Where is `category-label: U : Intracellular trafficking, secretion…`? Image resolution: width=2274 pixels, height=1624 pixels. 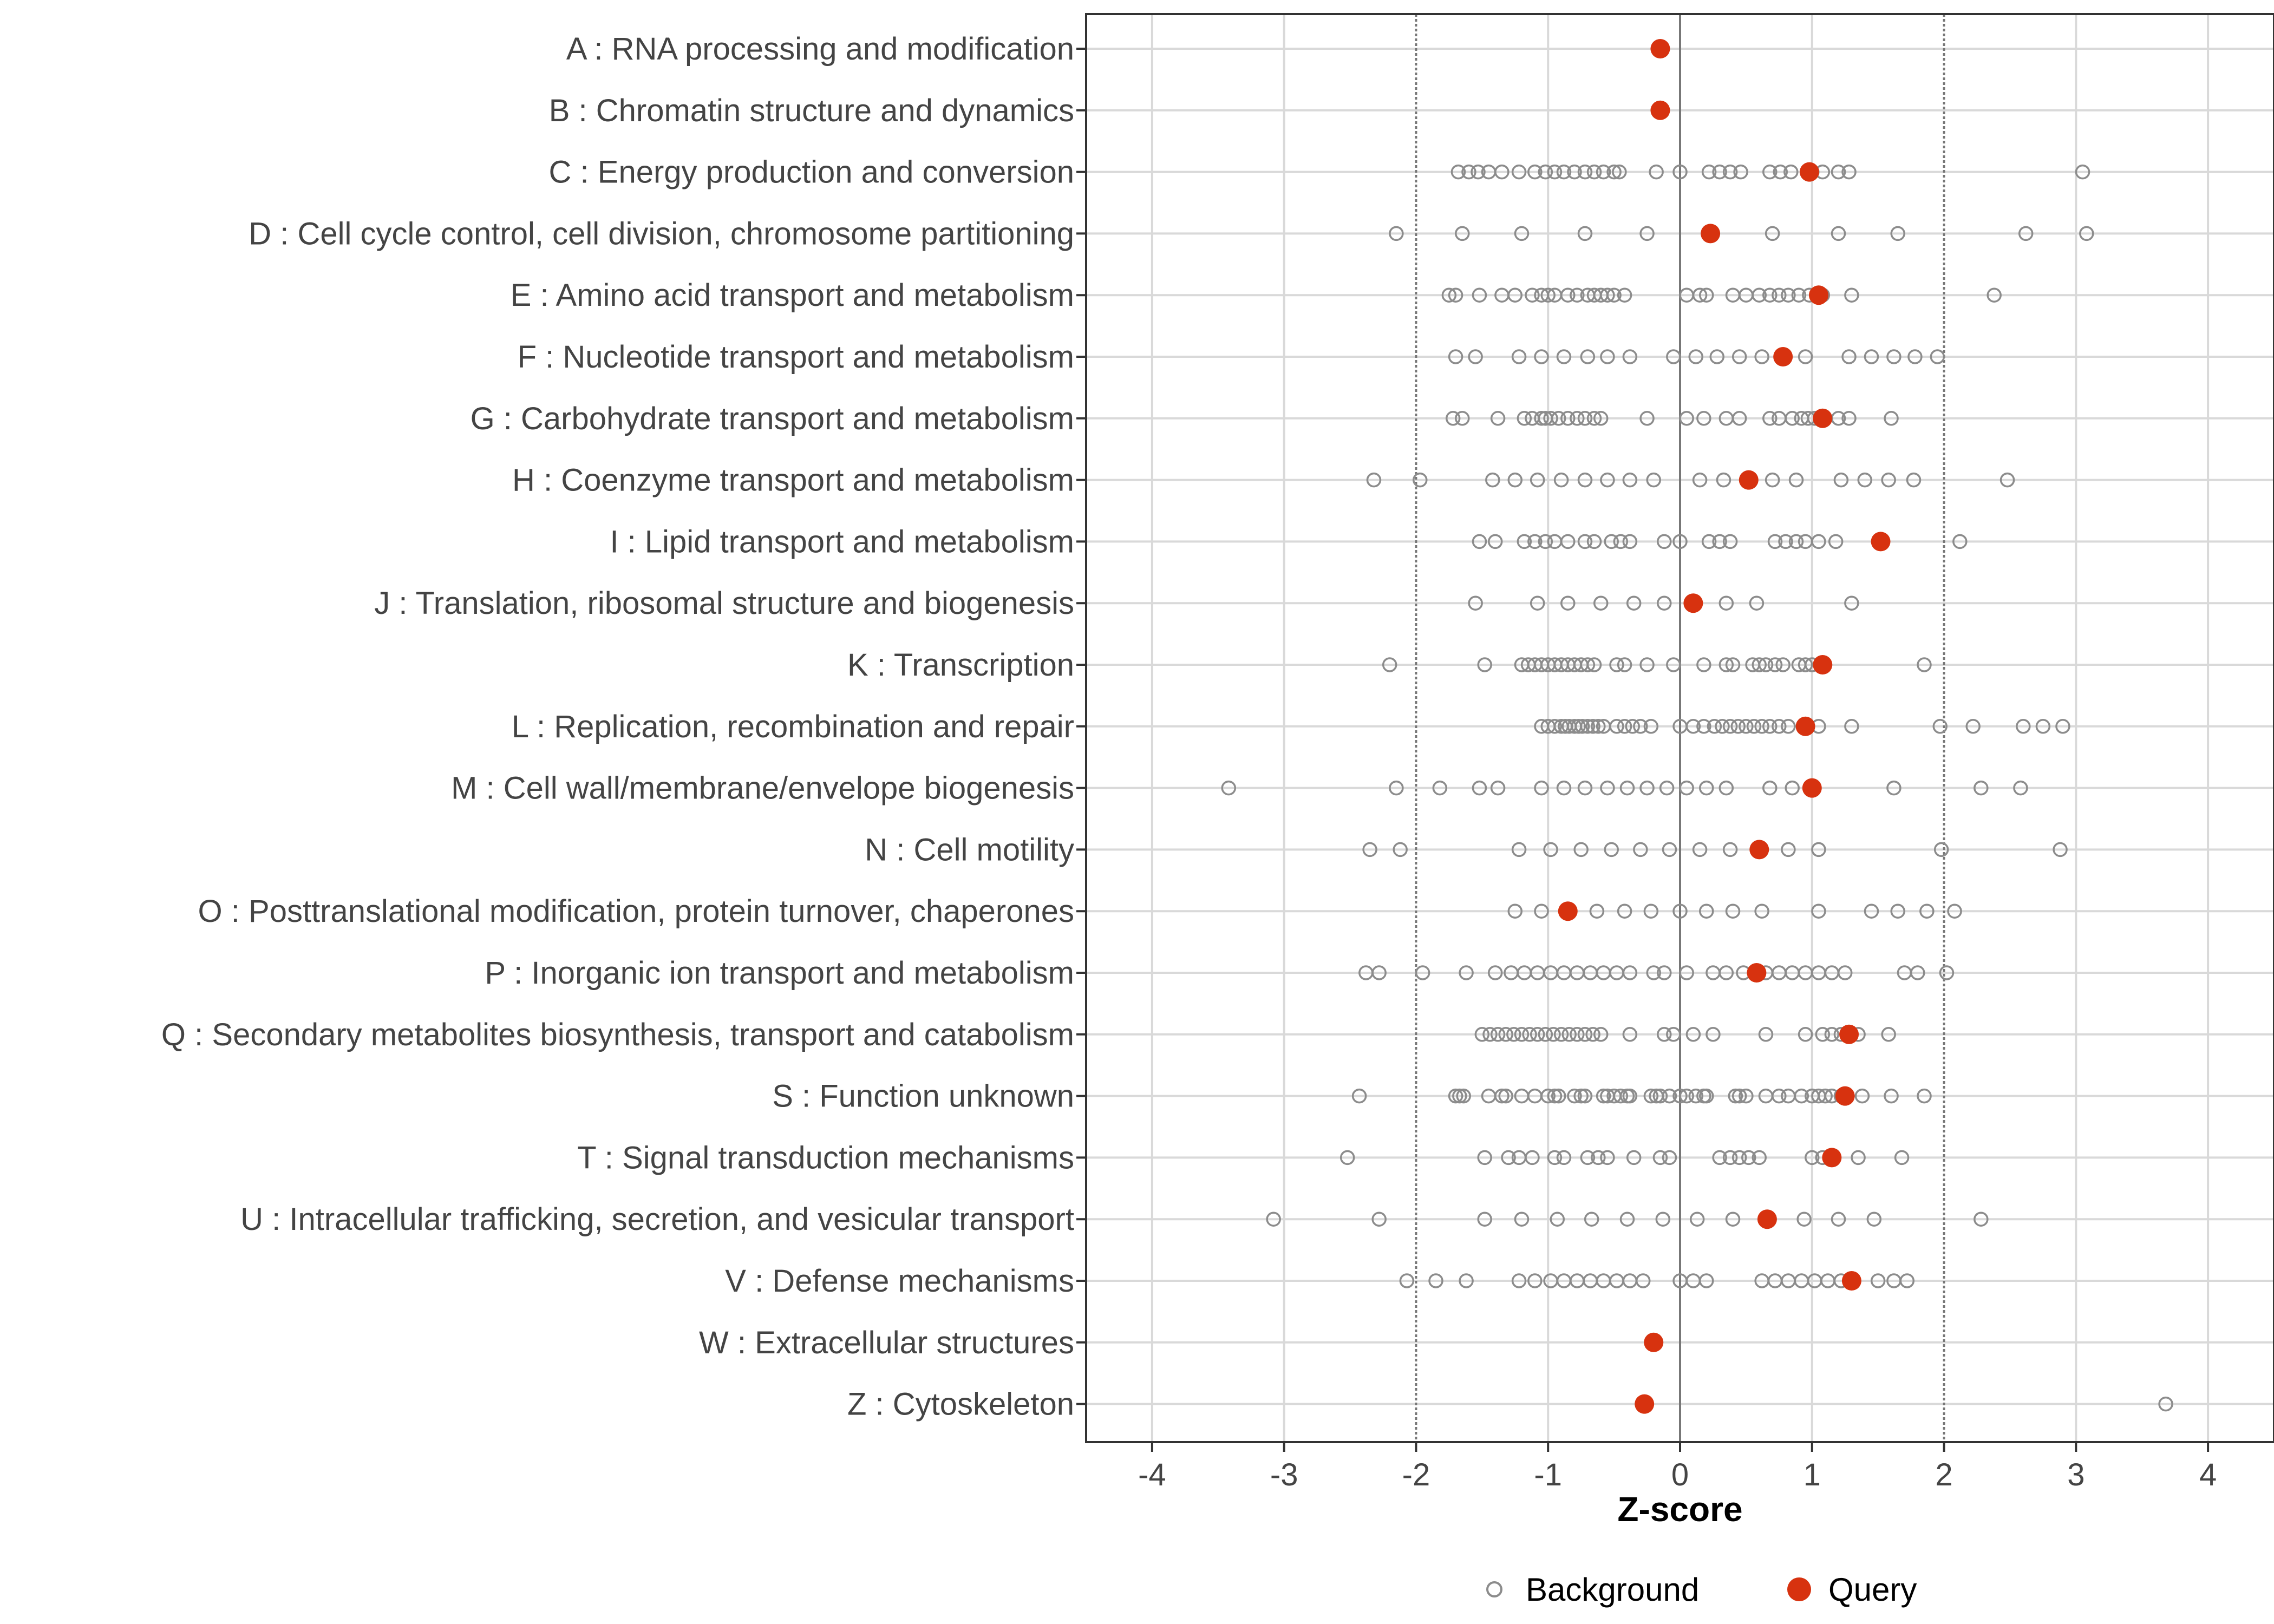 category-label: U : Intracellular trafficking, secretion… is located at coordinates (657, 1219).